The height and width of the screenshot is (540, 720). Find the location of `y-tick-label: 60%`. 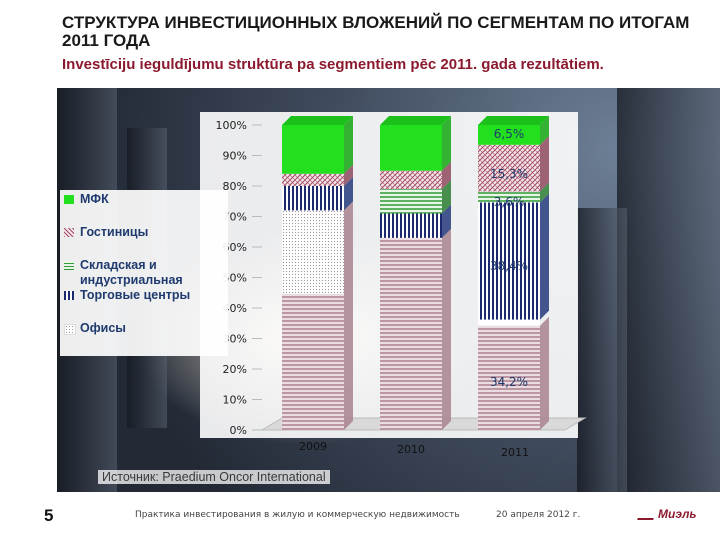

y-tick-label: 60% is located at coordinates (235, 247).